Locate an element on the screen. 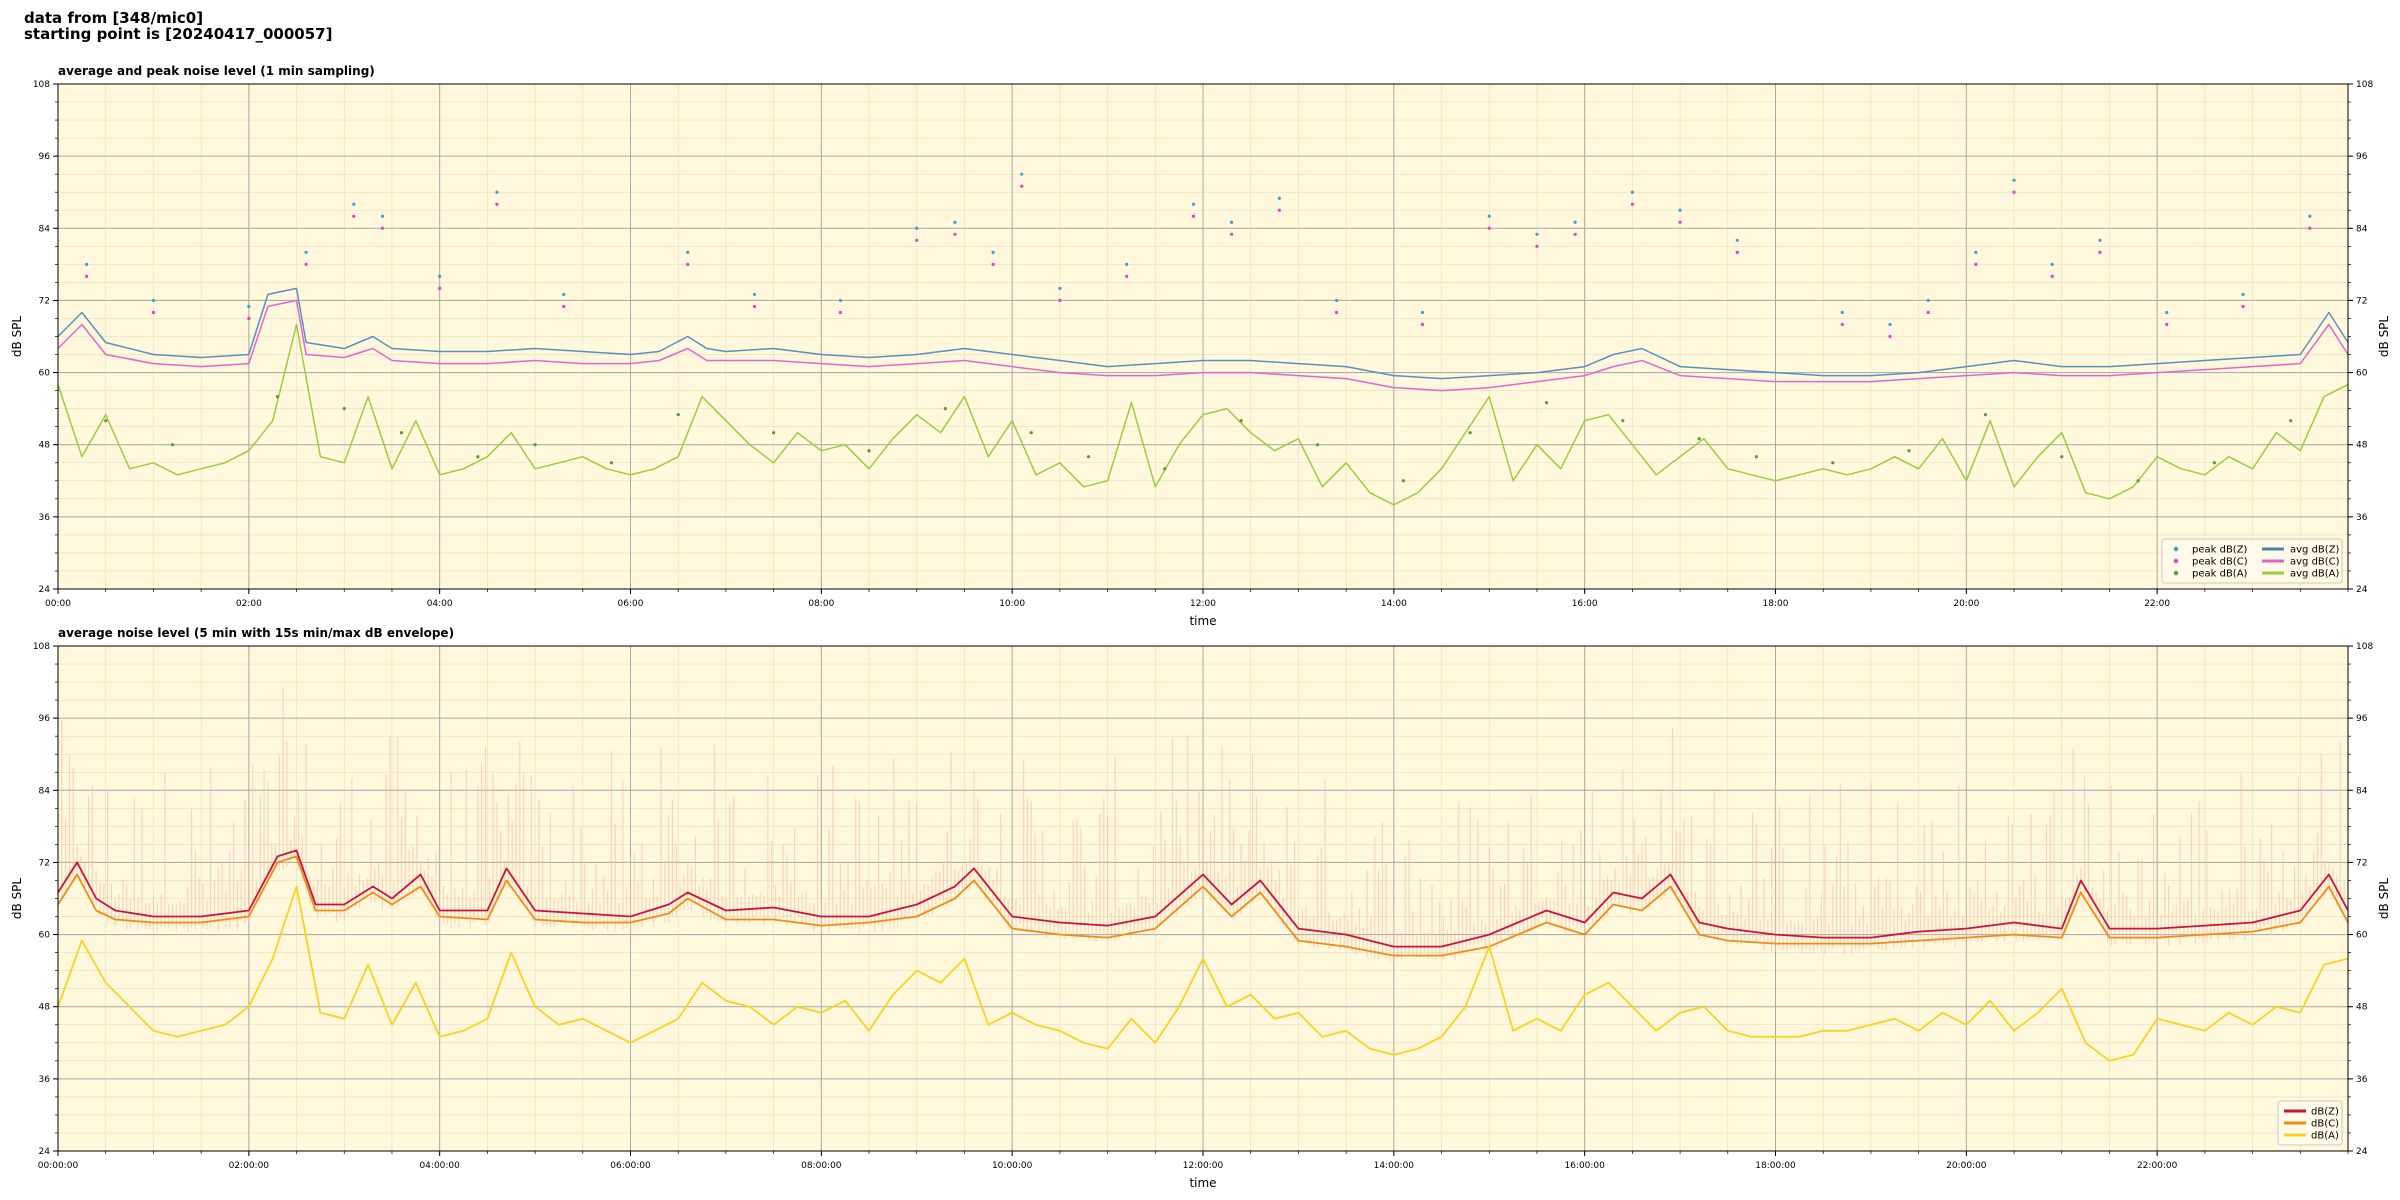  y-tick-label-right: 36 is located at coordinates (2362, 1080).